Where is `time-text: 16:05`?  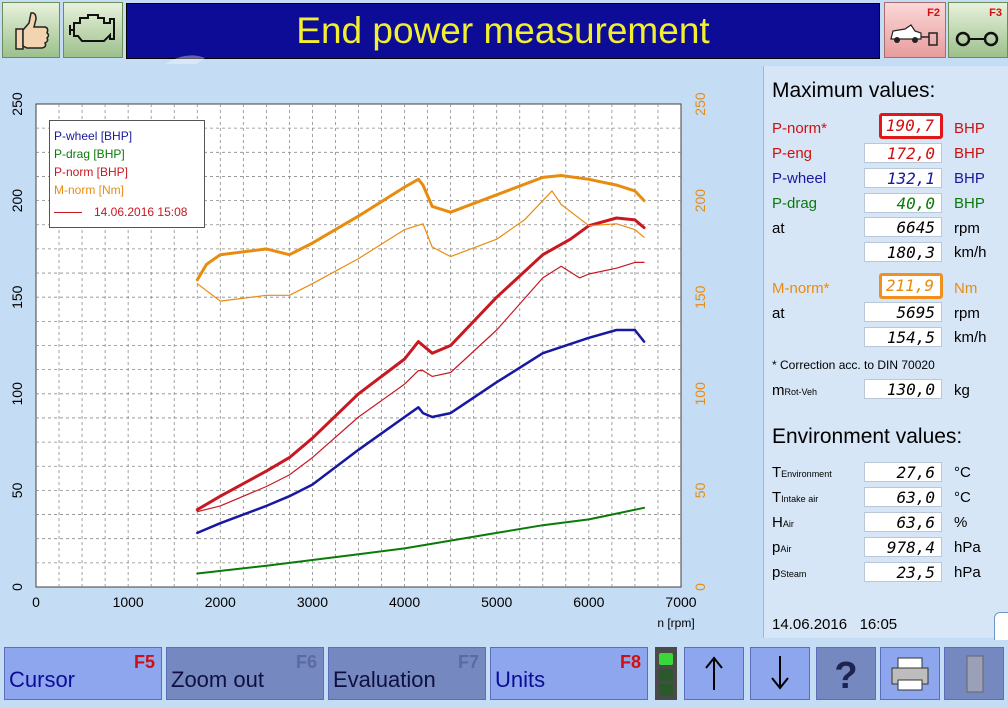 time-text: 16:05 is located at coordinates (878, 624).